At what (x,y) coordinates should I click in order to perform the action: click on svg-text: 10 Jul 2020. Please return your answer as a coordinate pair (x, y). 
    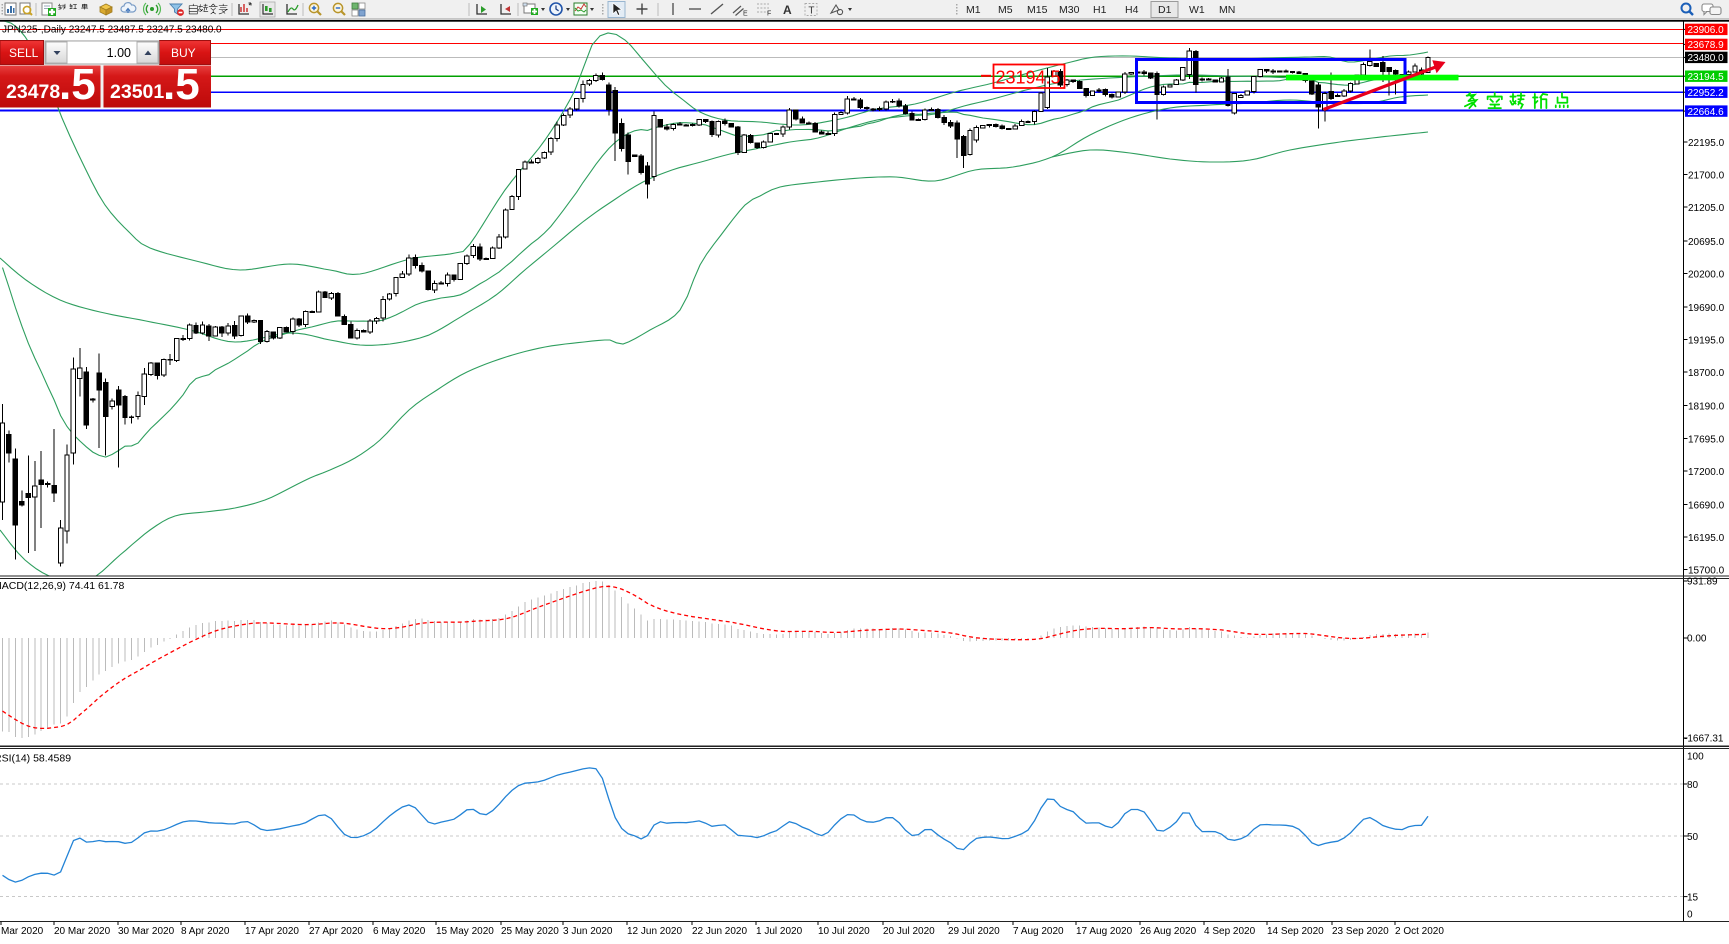
    Looking at the image, I should click on (844, 931).